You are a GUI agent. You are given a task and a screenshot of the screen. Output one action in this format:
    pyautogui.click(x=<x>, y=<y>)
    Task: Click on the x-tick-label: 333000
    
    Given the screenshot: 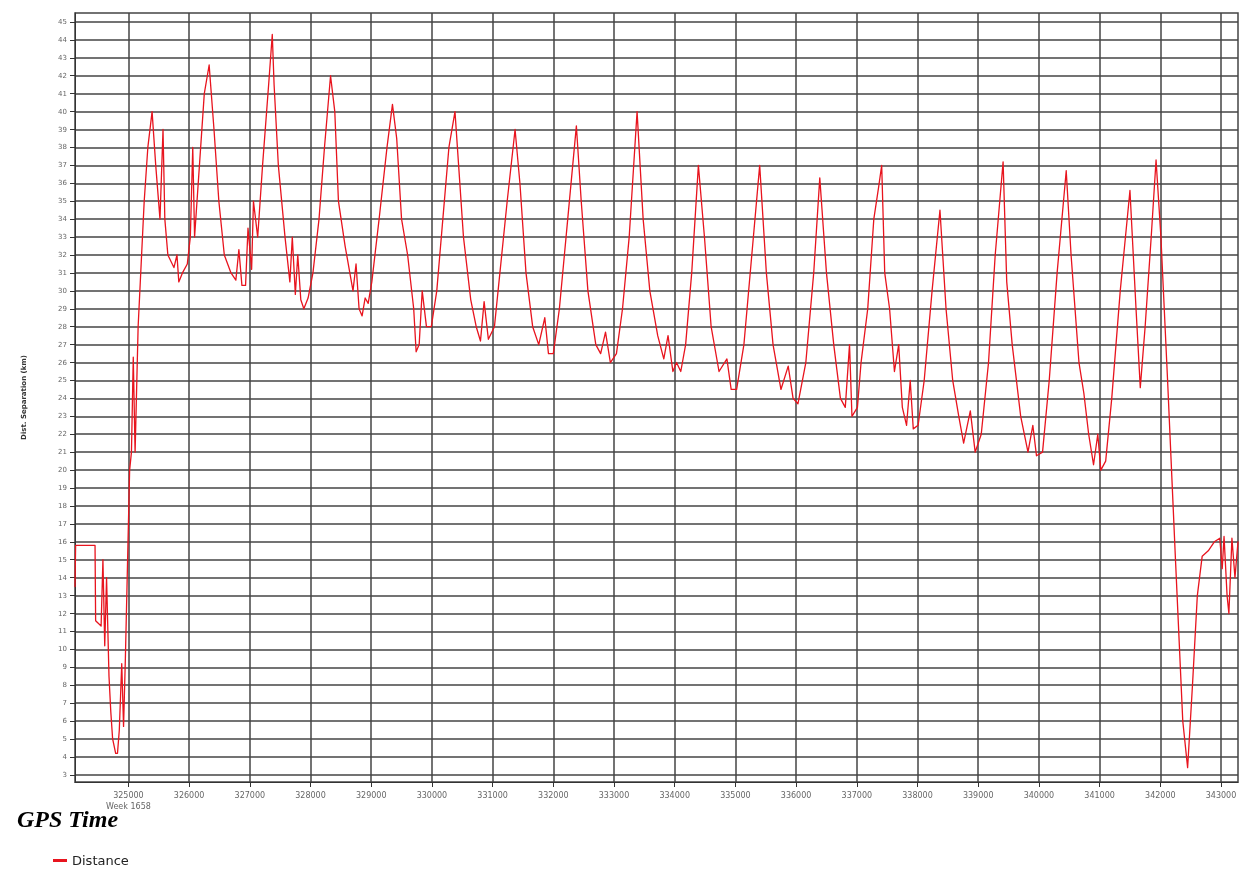 What is the action you would take?
    pyautogui.click(x=614, y=795)
    